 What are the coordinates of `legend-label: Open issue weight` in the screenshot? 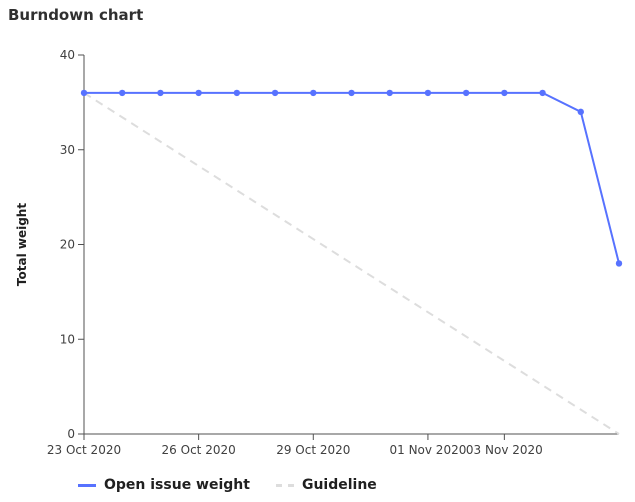 It's located at (177, 485).